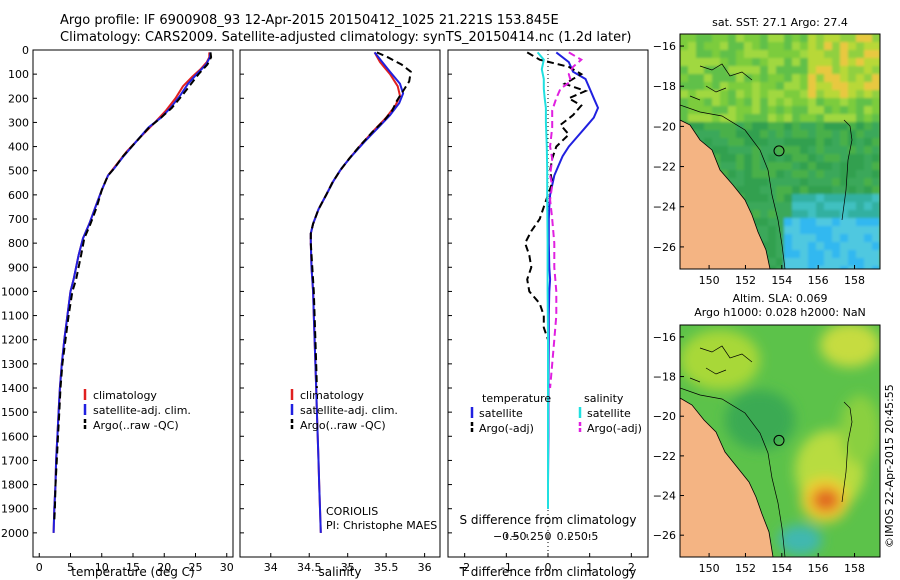 This screenshot has width=900, height=580. What do you see at coordinates (779, 440) in the screenshot?
I see `argo-position-marker` at bounding box center [779, 440].